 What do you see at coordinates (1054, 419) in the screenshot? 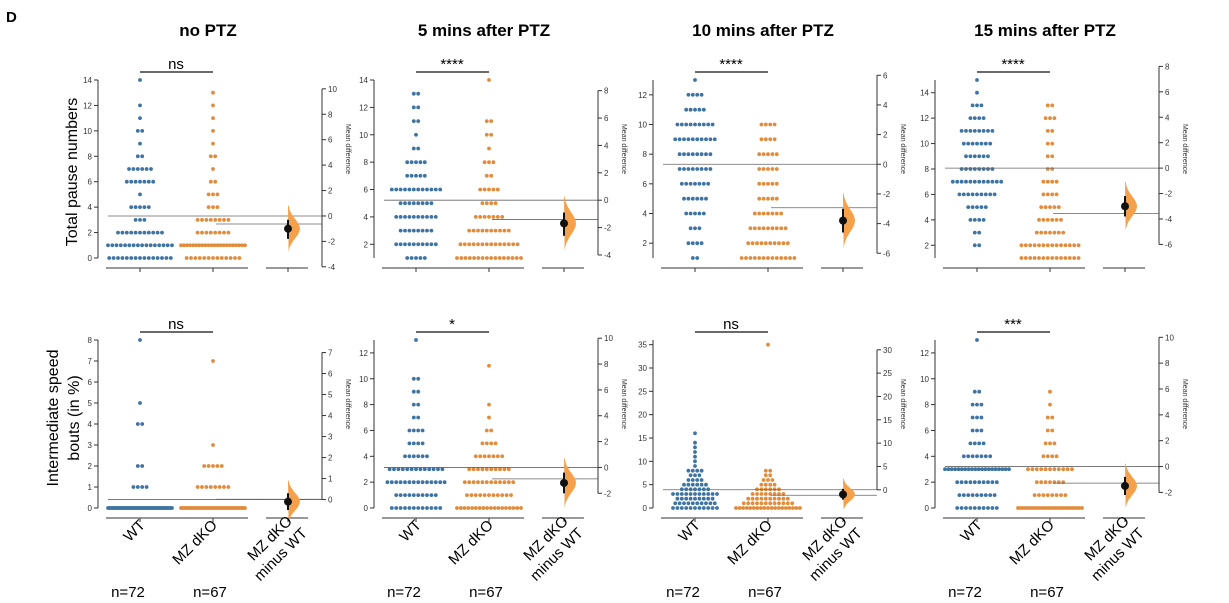
I see `panel-8: 0 2 4 6 8 10 12 *** -2 0 2 4 6 8 10 Mean difference` at bounding box center [1054, 419].